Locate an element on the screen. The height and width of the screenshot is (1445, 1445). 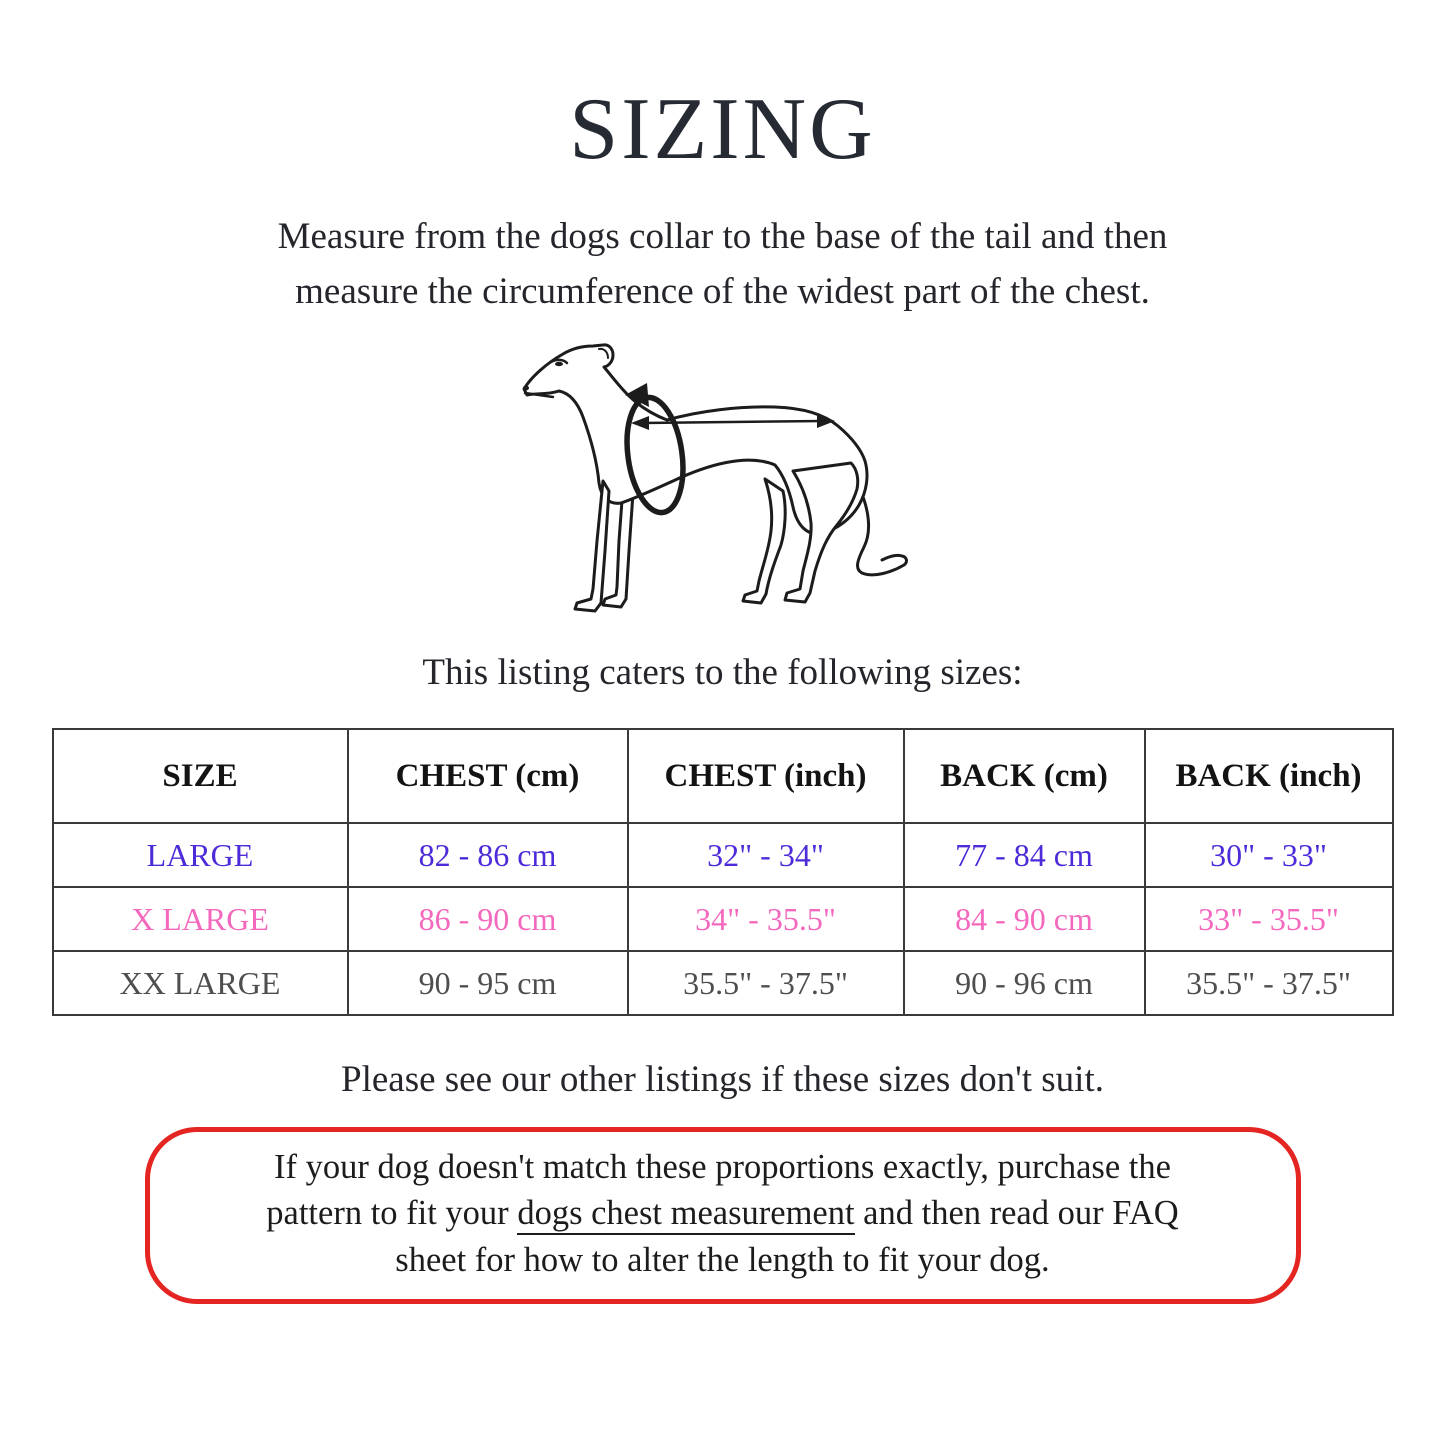
cell-size: XX LARGE is located at coordinates (200, 983).